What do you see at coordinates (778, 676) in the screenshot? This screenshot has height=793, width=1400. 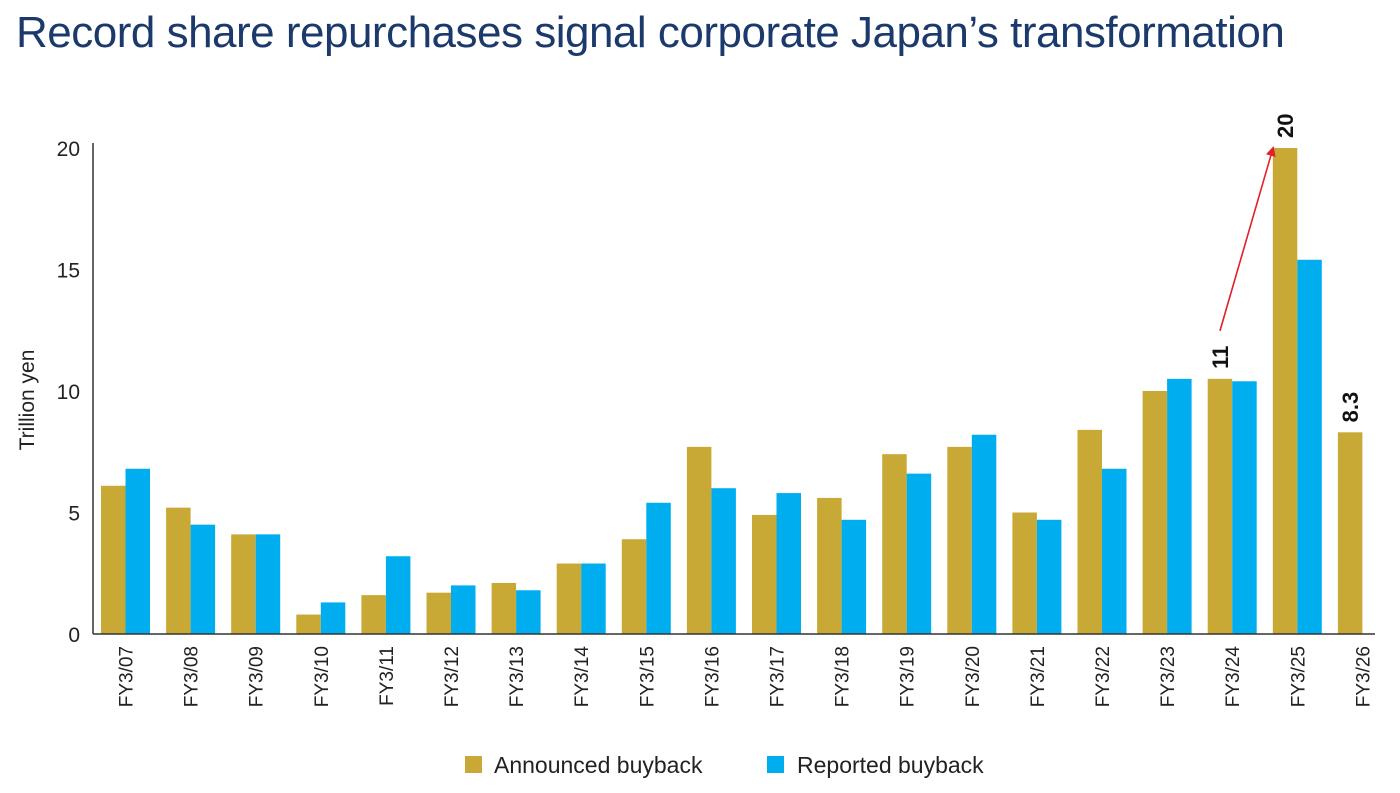 I see `x-tick-label: FY3/17` at bounding box center [778, 676].